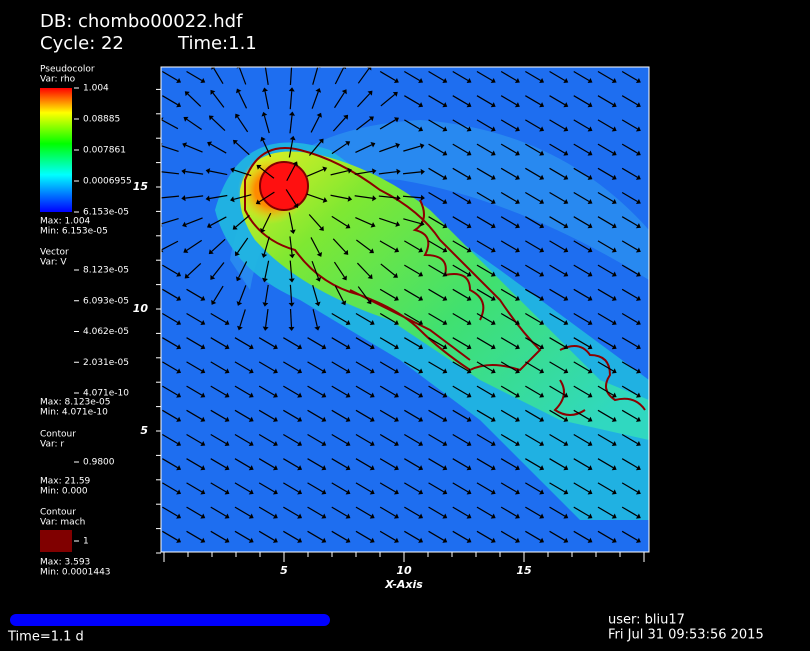 This screenshot has height=651, width=810. Describe the element at coordinates (65, 482) in the screenshot. I see `legend-max: Max: 21.59` at that location.